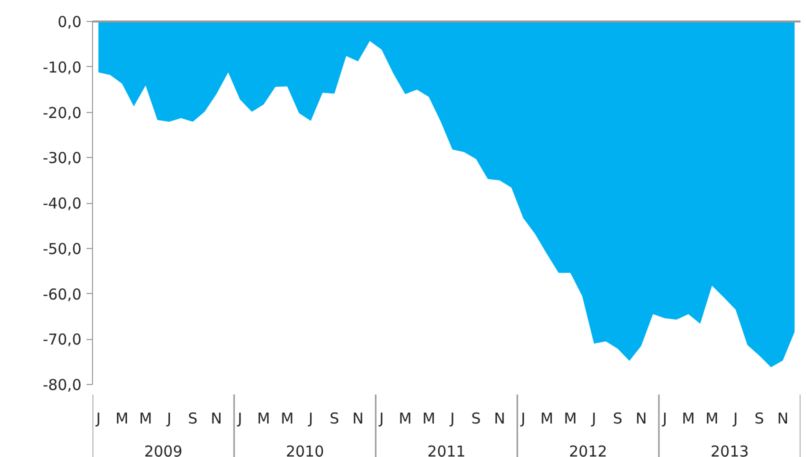 The height and width of the screenshot is (457, 806). What do you see at coordinates (62, 339) in the screenshot?
I see `y-tick-label: -70,0` at bounding box center [62, 339].